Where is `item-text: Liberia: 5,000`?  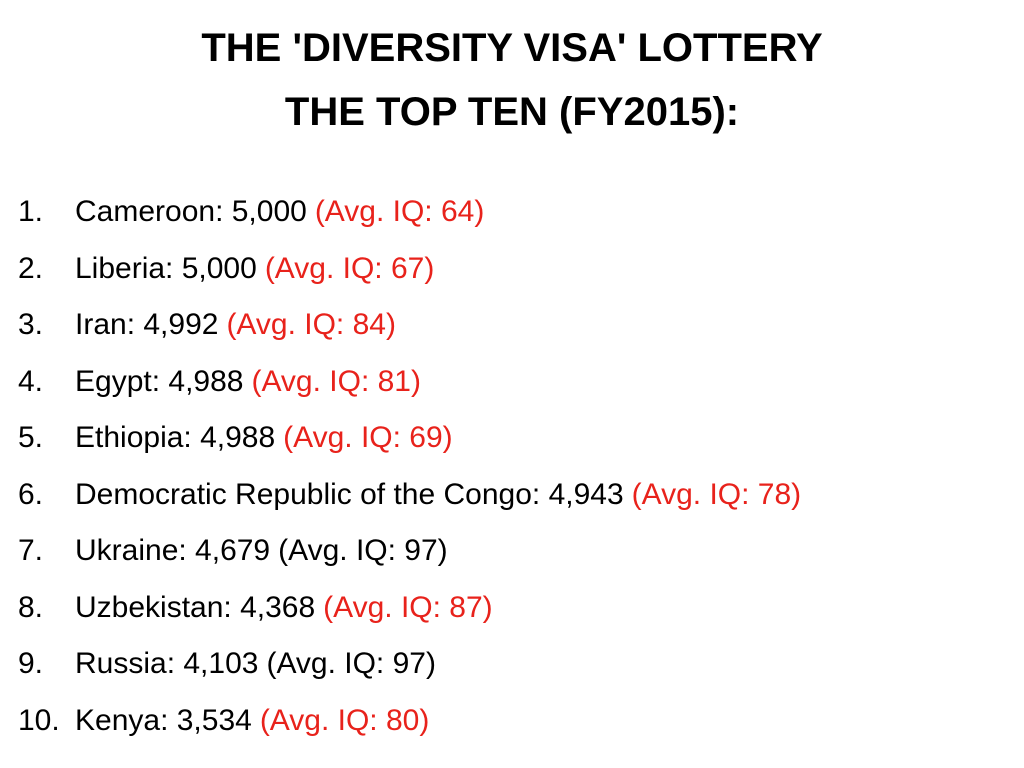 item-text: Liberia: 5,000 is located at coordinates (166, 268).